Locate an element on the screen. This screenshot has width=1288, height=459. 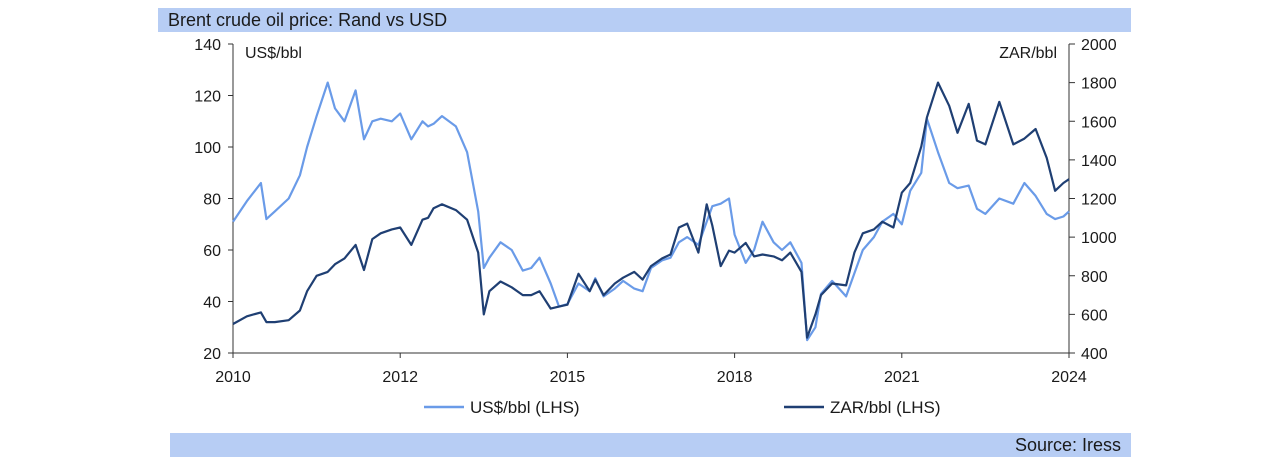
title-band: Brent crude oil price: Rand vs USD is located at coordinates (644, 20).